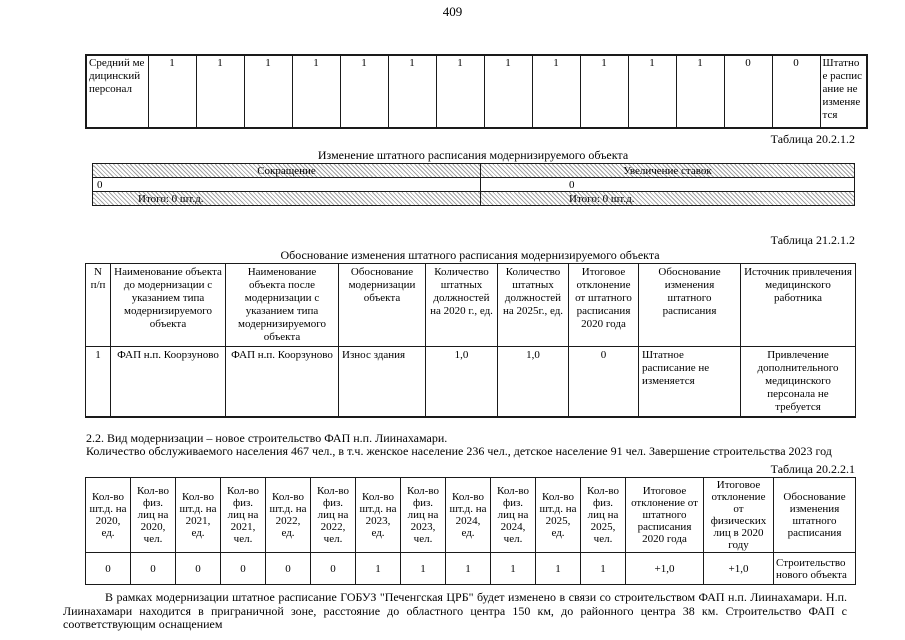 The width and height of the screenshot is (905, 640). I want to click on cell-object-after: ФАП н.п. Коорзуново, so click(282, 382).